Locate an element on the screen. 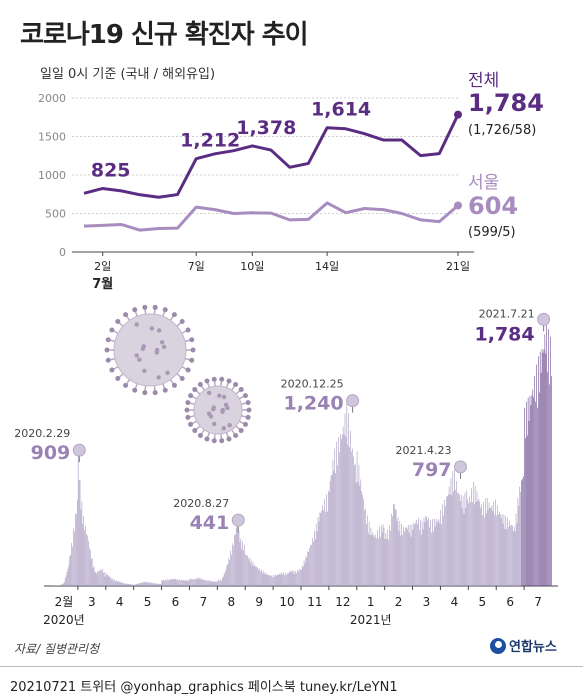 The height and width of the screenshot is (700, 583). series-line-seoul is located at coordinates (271, 216).